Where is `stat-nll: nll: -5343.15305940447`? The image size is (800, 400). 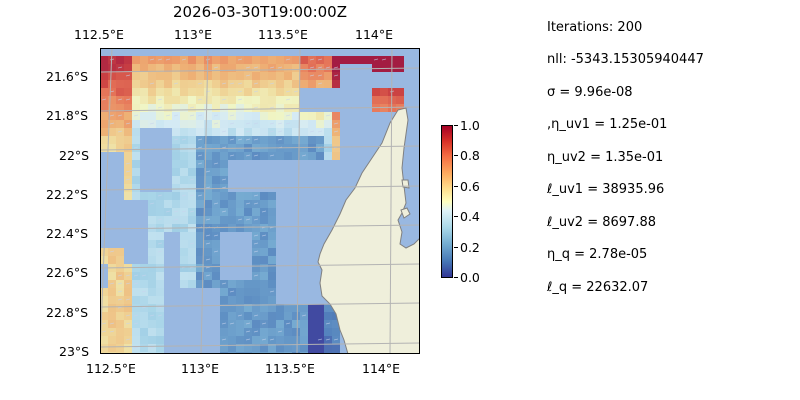
stat-nll: nll: -5343.15305940447 is located at coordinates (625, 59).